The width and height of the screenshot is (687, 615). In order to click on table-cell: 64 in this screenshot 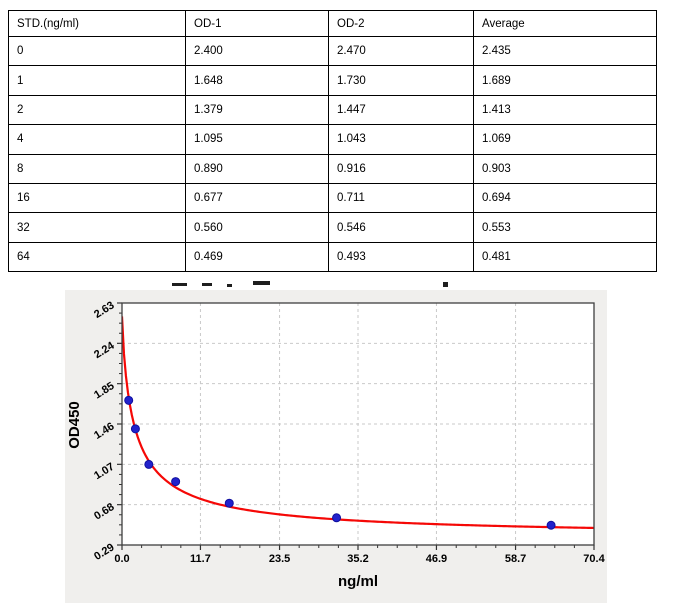, I will do `click(97, 257)`.